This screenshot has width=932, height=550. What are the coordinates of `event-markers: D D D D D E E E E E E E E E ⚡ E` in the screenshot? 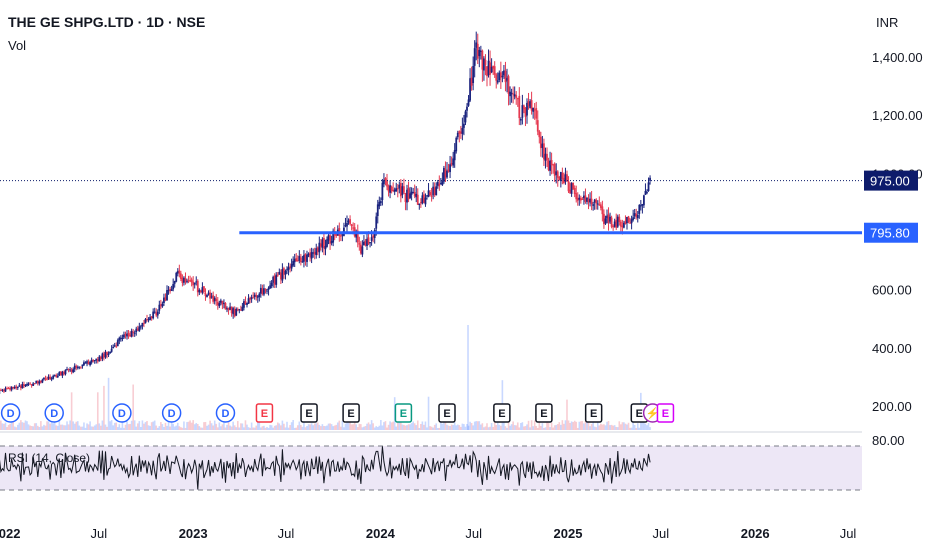 It's located at (337, 413).